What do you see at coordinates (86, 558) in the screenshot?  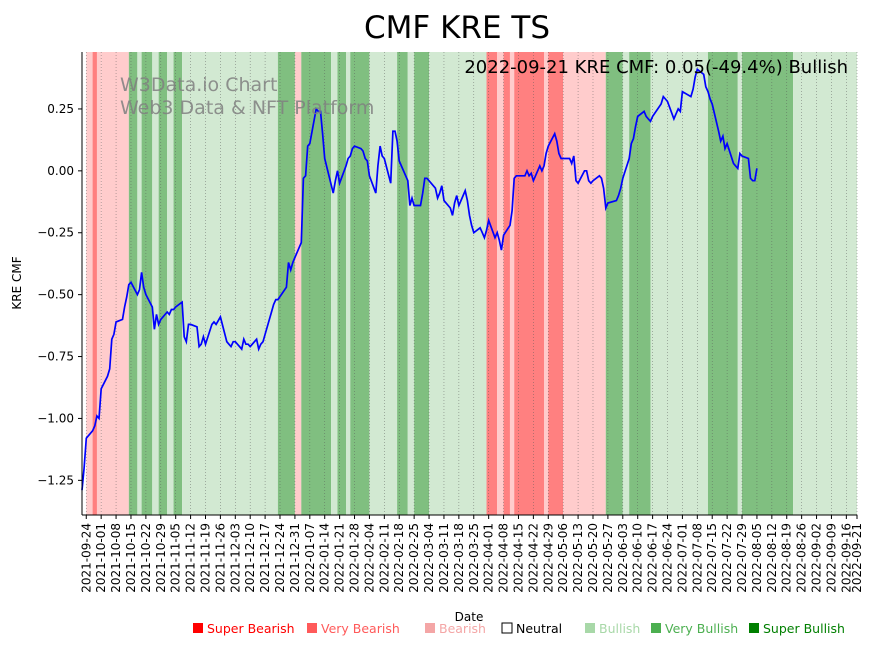 I see `x-tick-label: 2021-09-24` at bounding box center [86, 558].